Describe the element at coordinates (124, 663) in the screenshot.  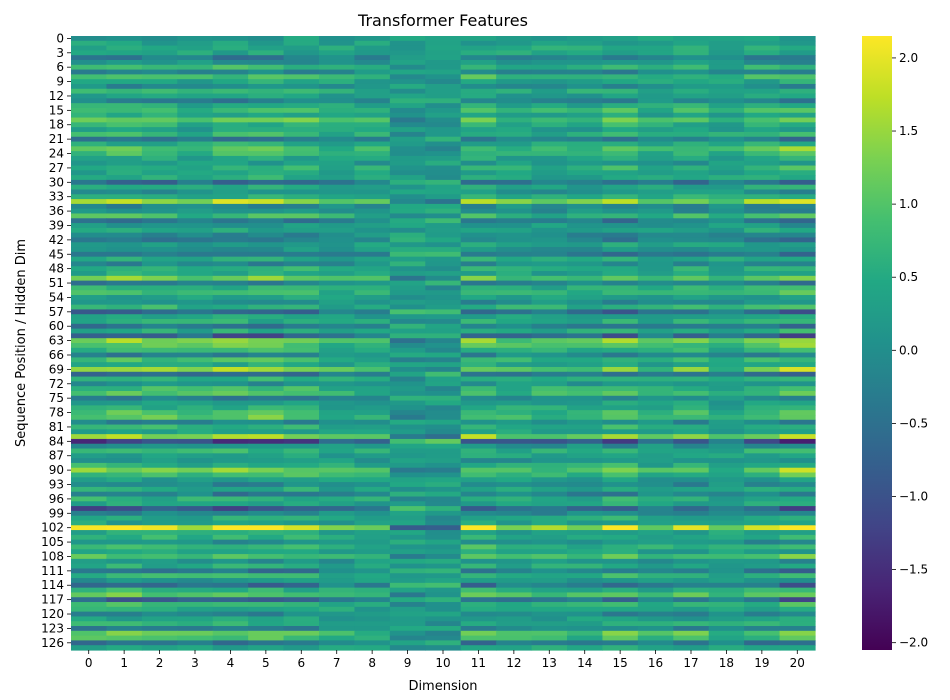
I see `x-tick-label: 1` at that location.